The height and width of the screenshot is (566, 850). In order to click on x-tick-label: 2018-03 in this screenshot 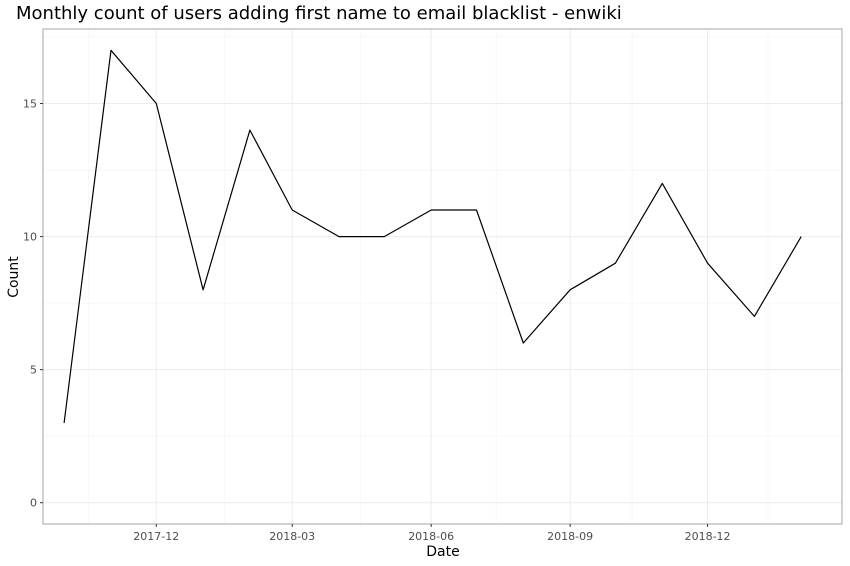, I will do `click(292, 536)`.